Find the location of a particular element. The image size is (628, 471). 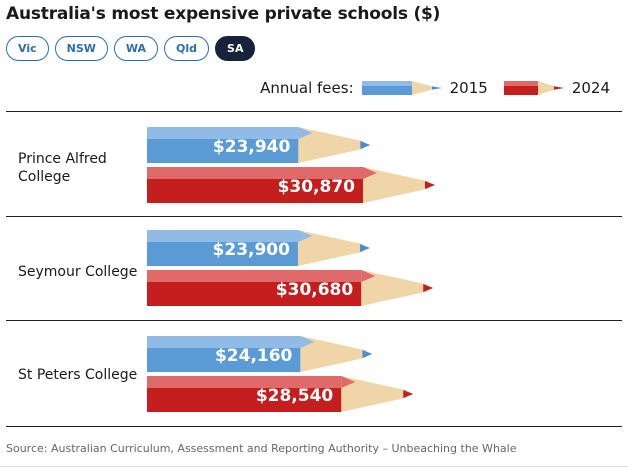

row-label-seymour: Seymour College is located at coordinates (78, 272).